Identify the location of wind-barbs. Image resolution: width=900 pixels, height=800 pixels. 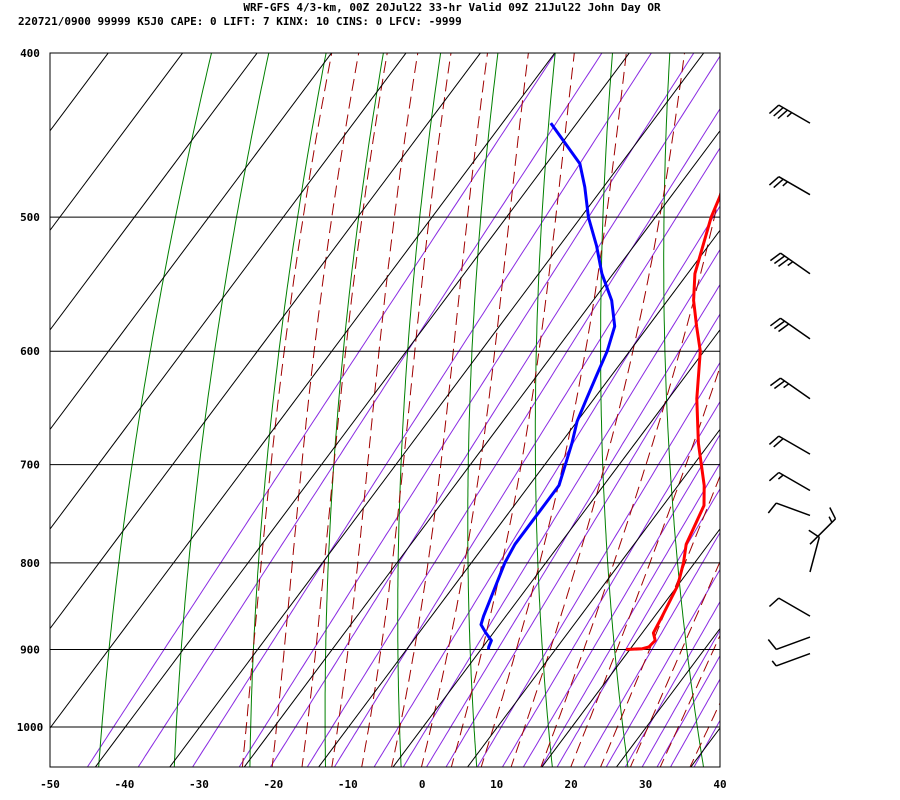
(802, 385).